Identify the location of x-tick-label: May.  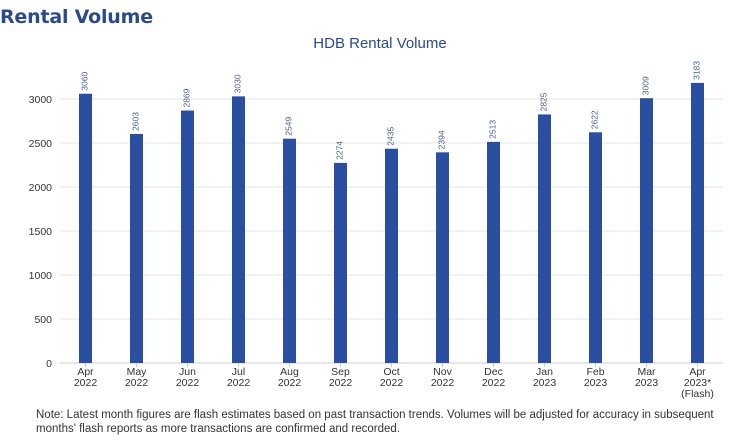
(137, 372).